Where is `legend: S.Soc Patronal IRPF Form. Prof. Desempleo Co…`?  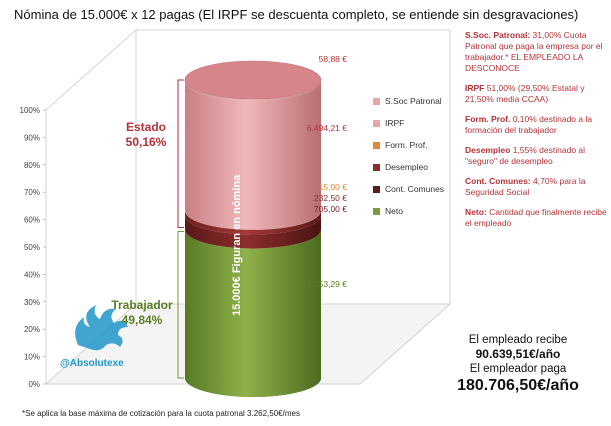 legend: S.Soc Patronal IRPF Form. Prof. Desempleo Co… is located at coordinates (408, 156).